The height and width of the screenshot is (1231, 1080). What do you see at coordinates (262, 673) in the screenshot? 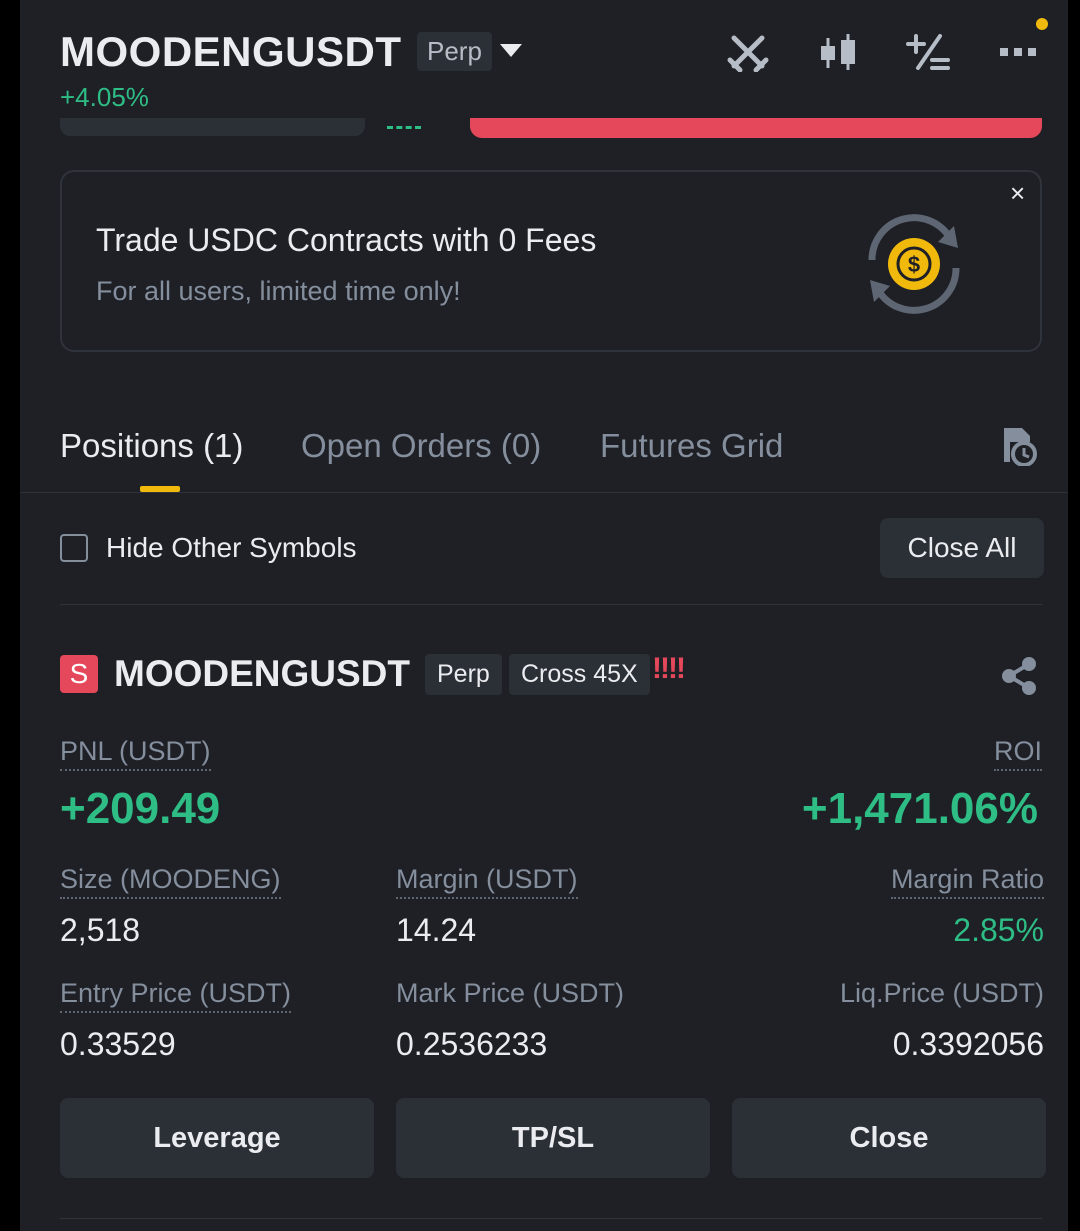
I see `position-symbol: MOODENGUSDT` at bounding box center [262, 673].